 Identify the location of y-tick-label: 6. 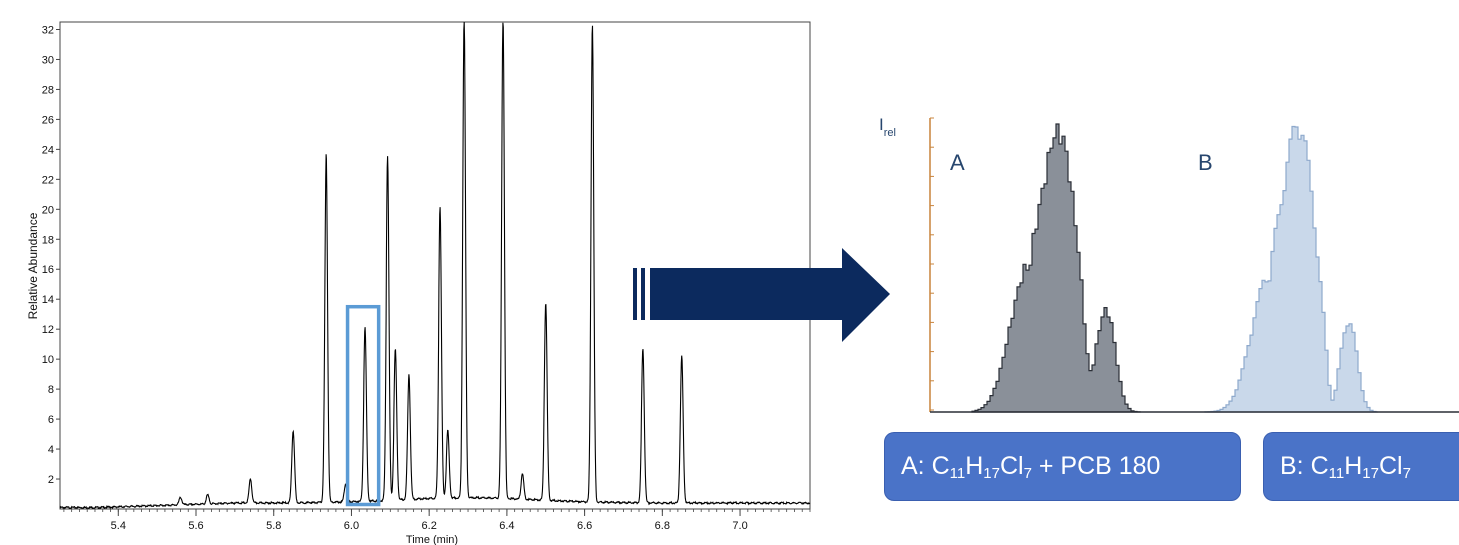
(51, 420).